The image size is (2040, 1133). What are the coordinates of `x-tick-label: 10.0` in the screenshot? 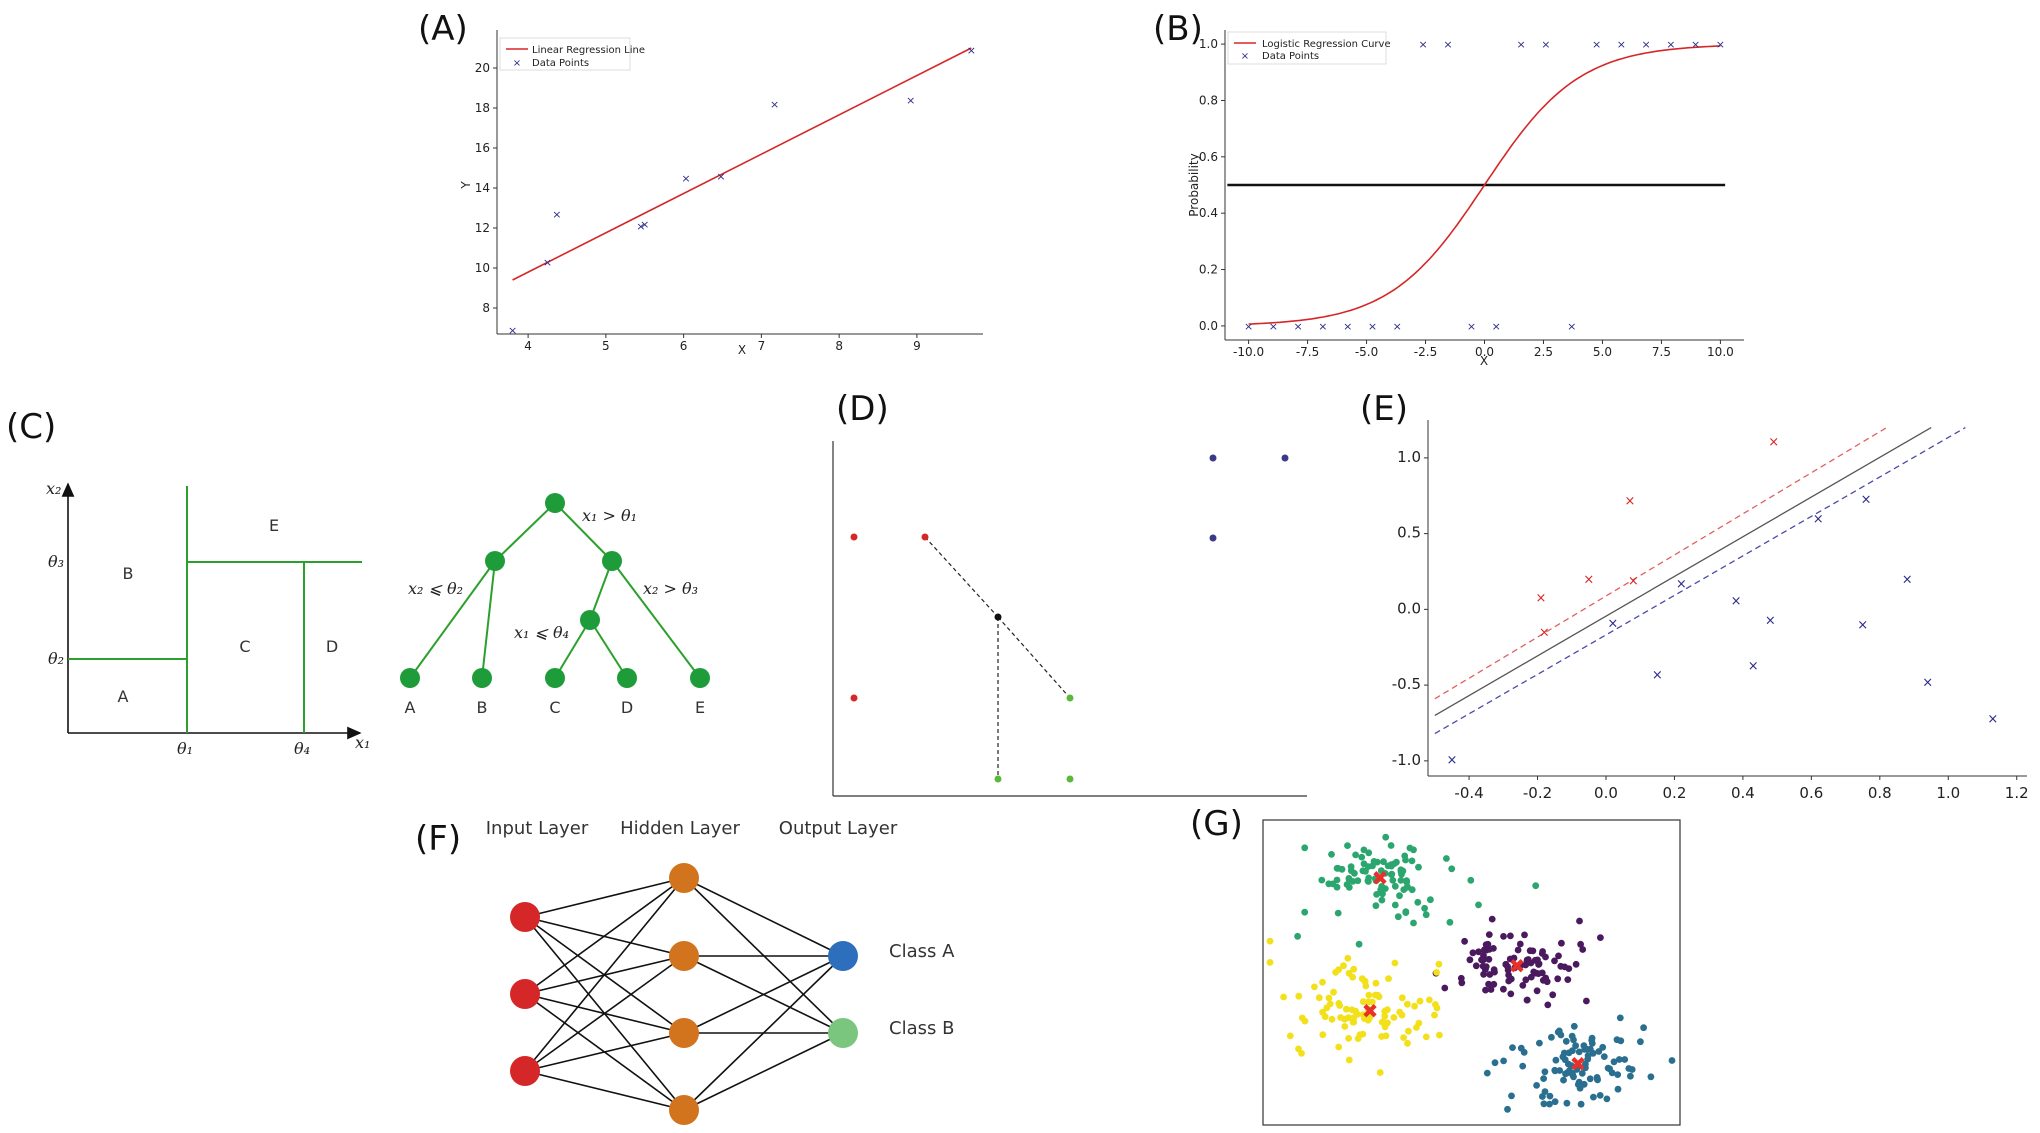 It's located at (1720, 352).